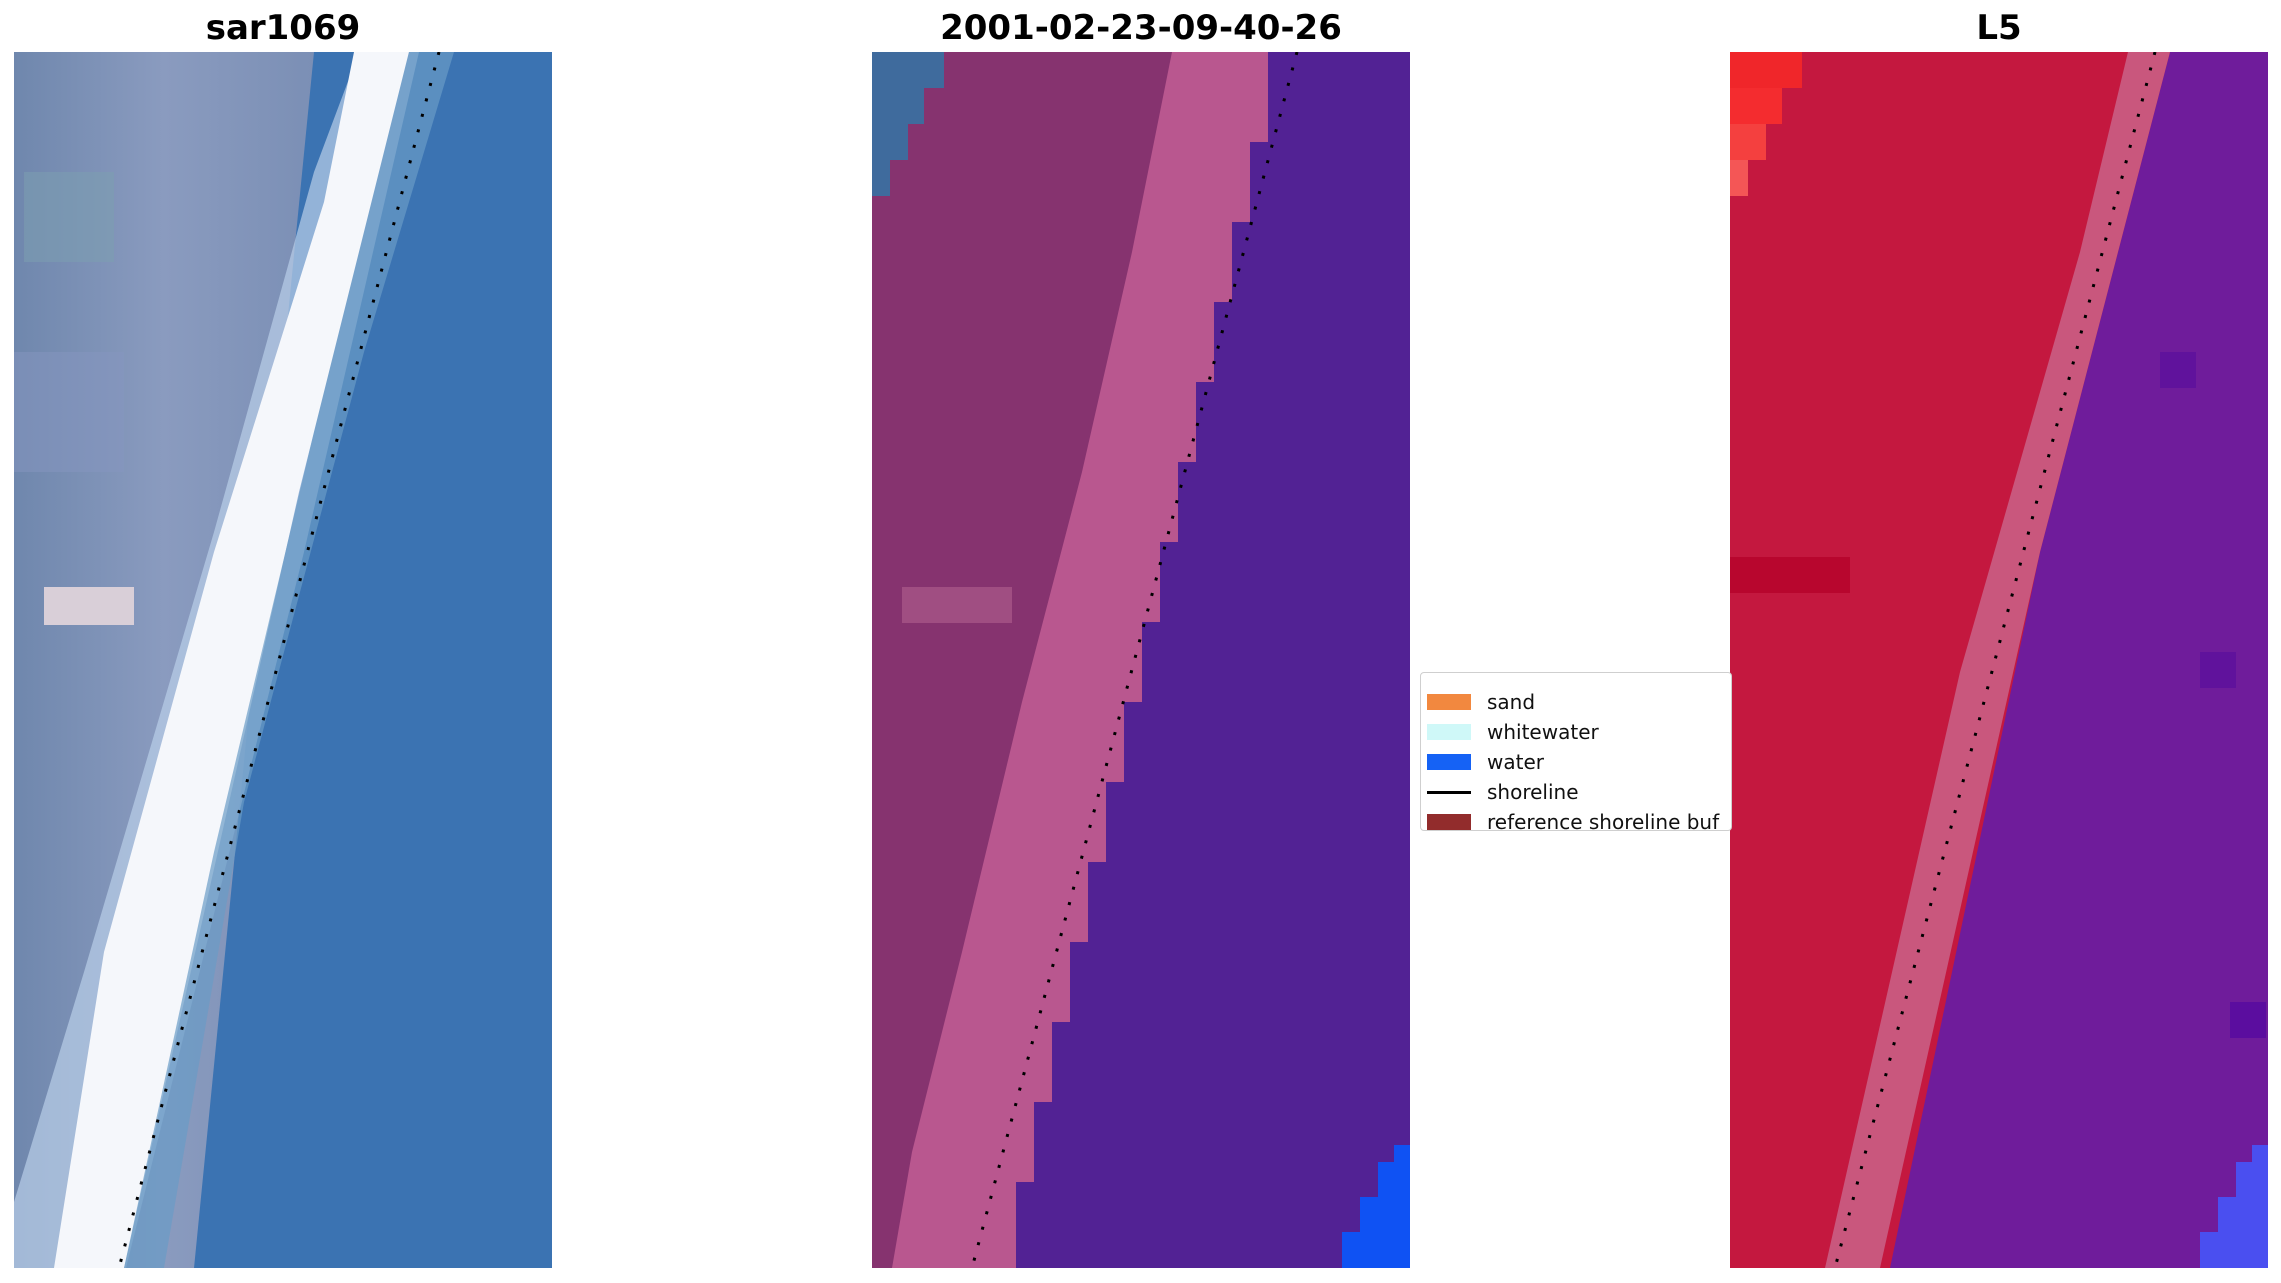 This screenshot has width=2281, height=1283. What do you see at coordinates (1485, 762) in the screenshot?
I see `legend-item-water: water` at bounding box center [1485, 762].